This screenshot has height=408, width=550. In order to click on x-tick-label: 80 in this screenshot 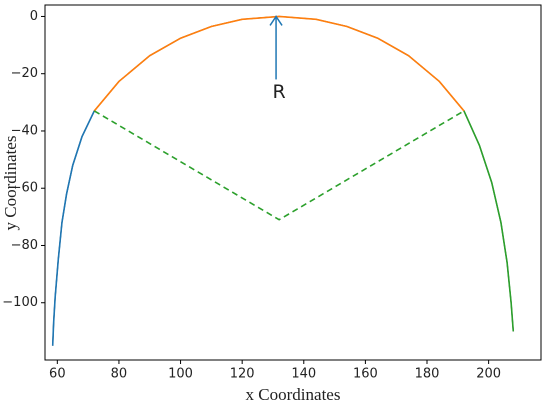, I will do `click(119, 374)`.